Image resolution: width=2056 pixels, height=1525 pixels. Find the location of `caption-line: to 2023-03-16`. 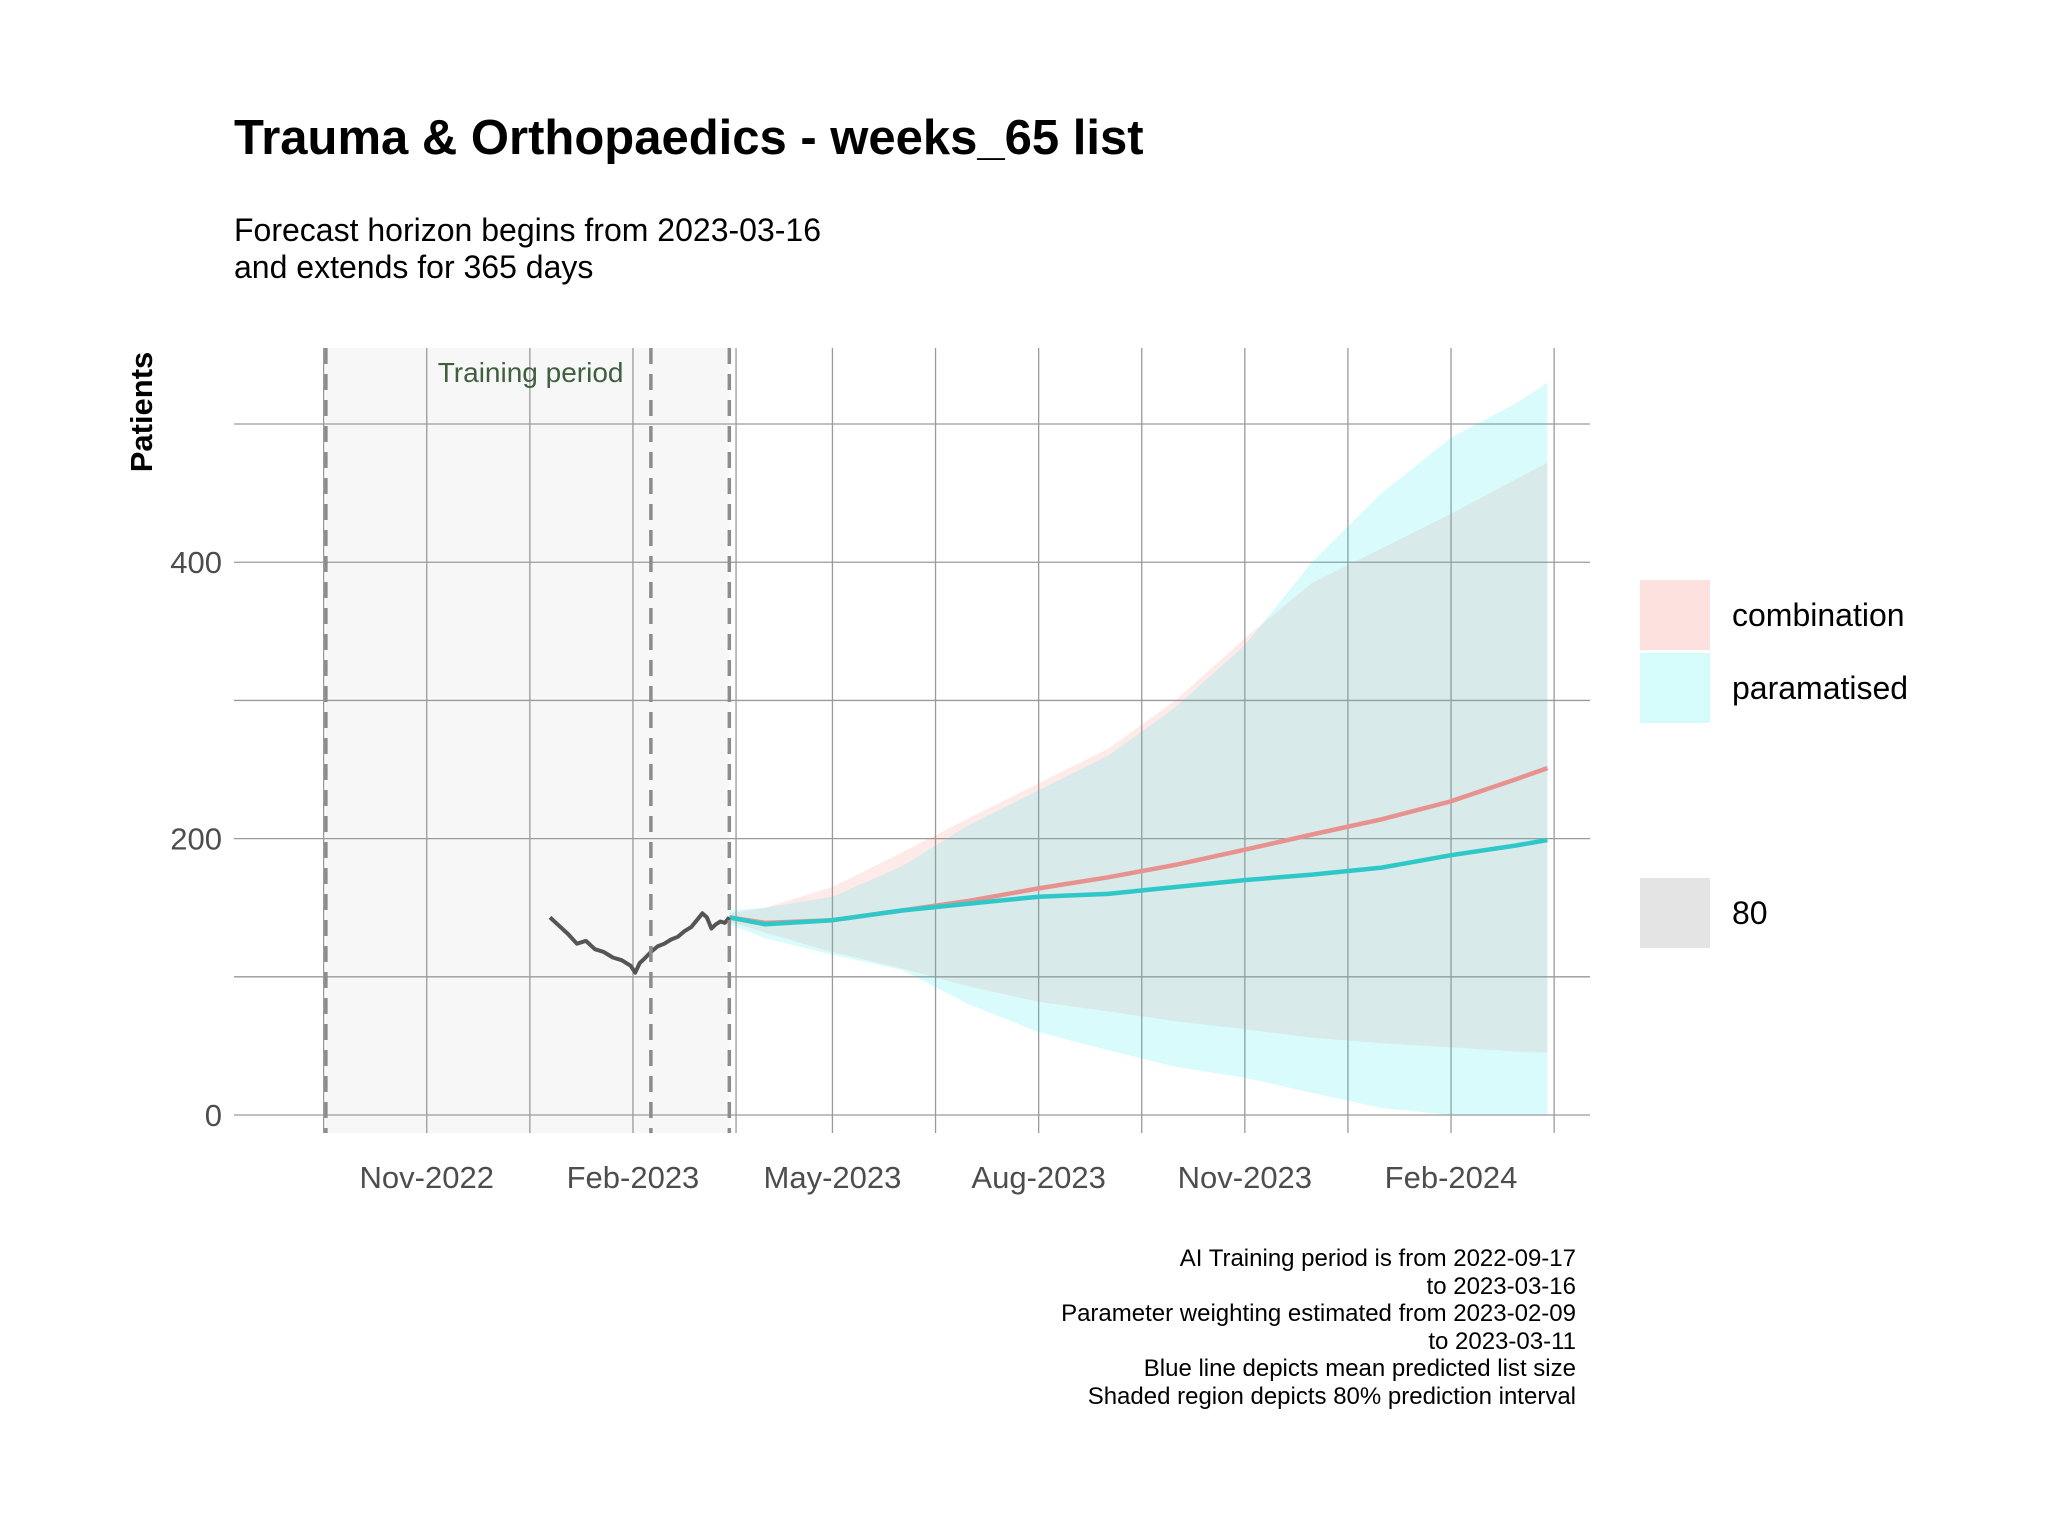

caption-line: to 2023-03-16 is located at coordinates (1501, 1286).